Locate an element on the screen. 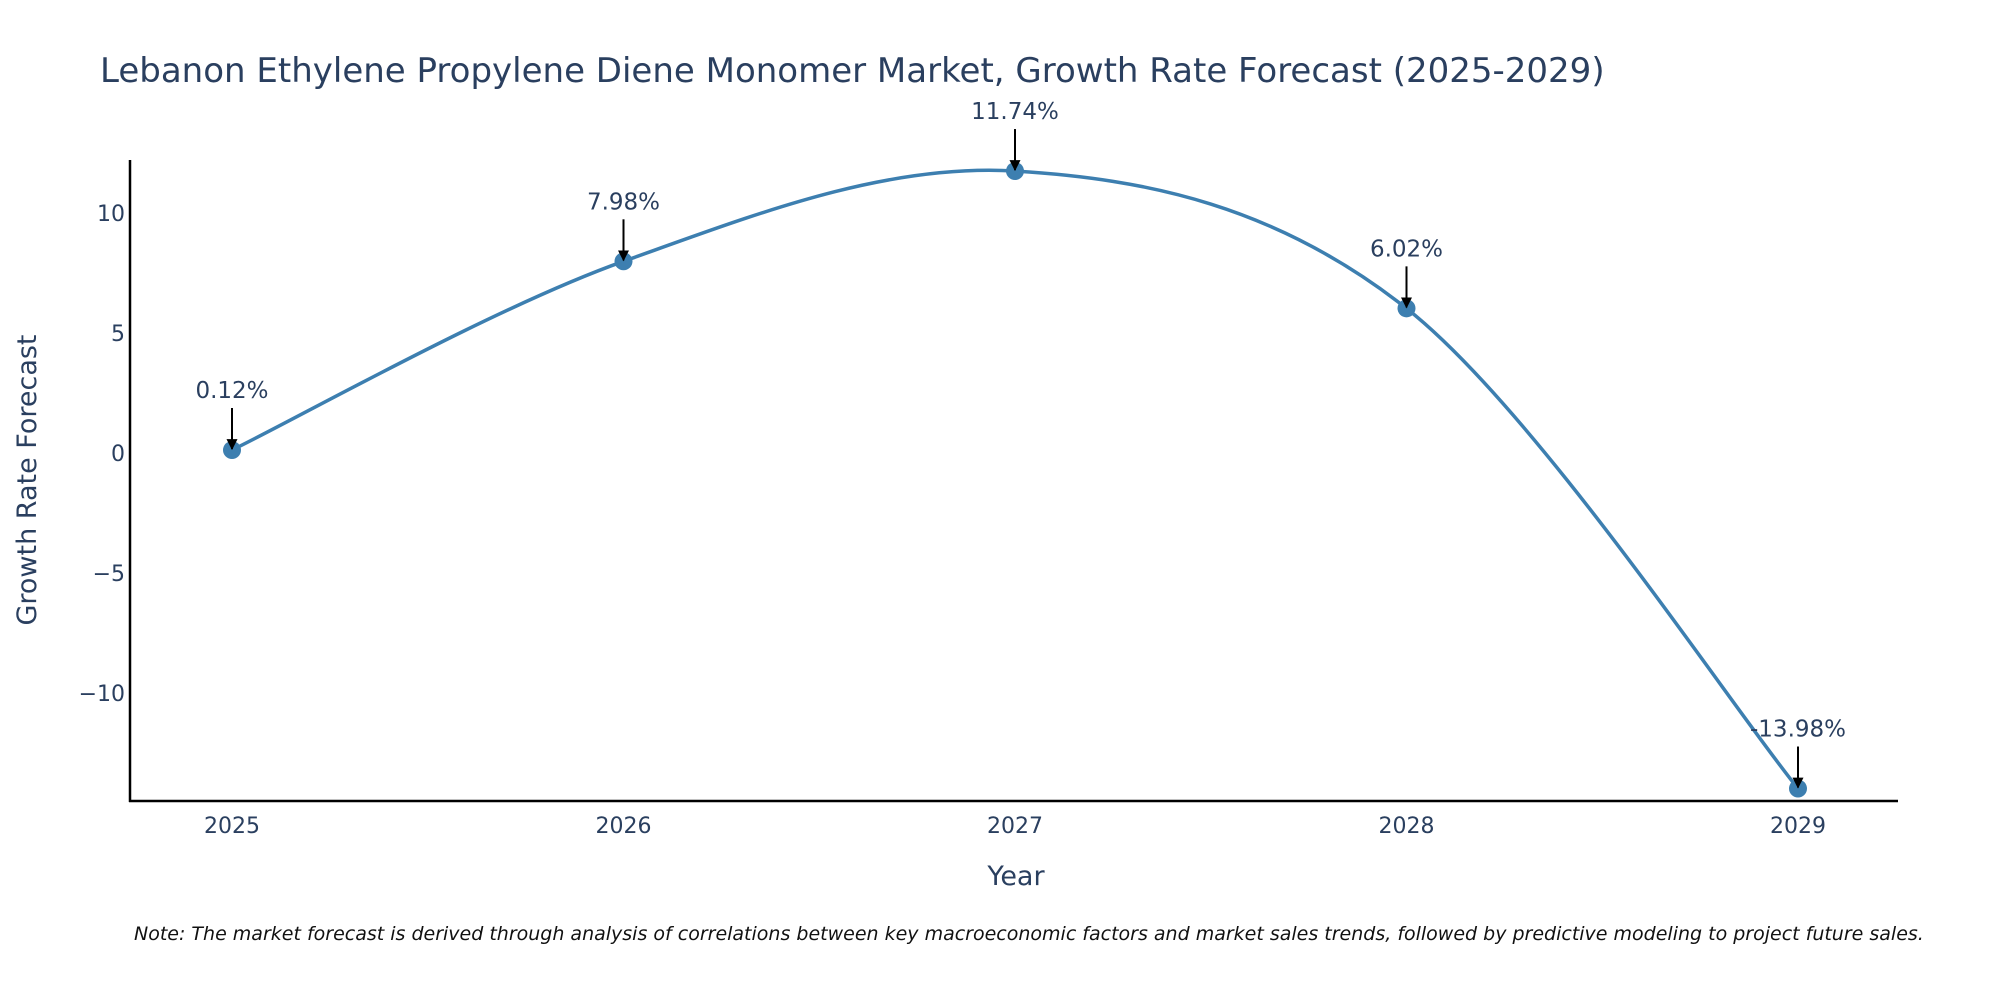 Image resolution: width=2000 pixels, height=1000 pixels. x-tick-labels: 2025 2026 2027 2028 2029 is located at coordinates (1015, 826).